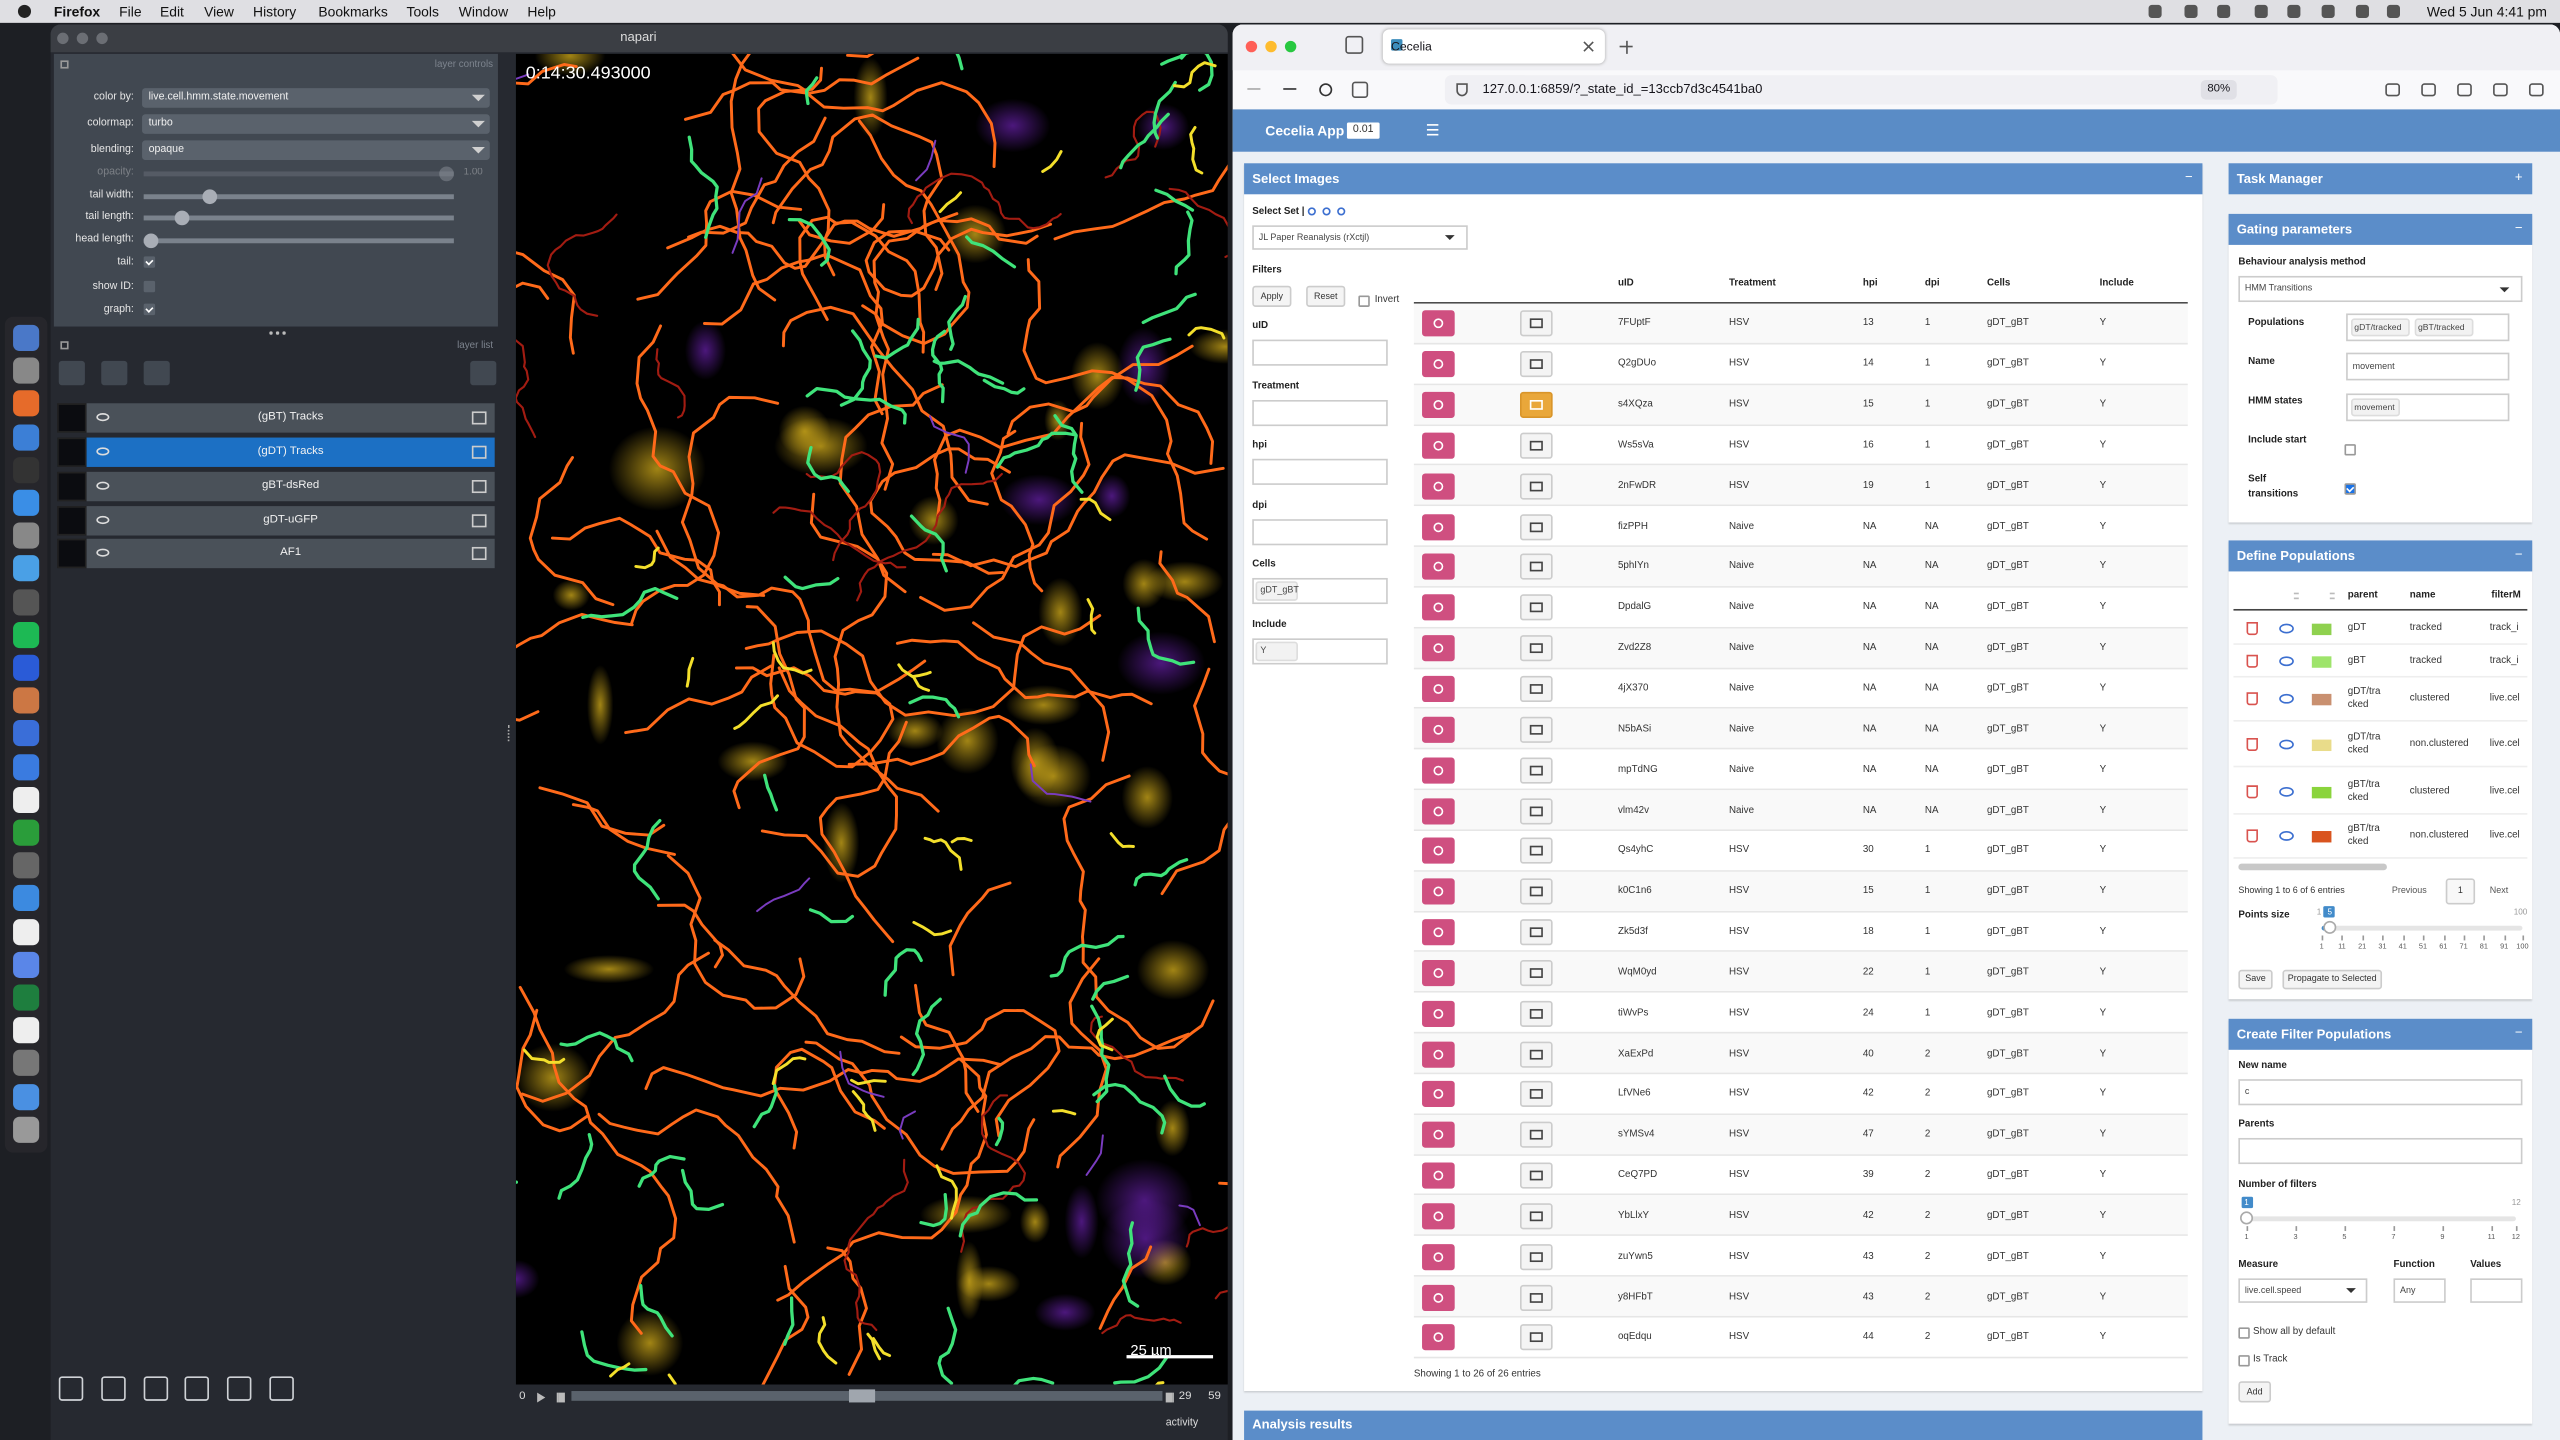 This screenshot has width=2560, height=1440. Describe the element at coordinates (275, 11) in the screenshot. I see `menu-item: History` at that location.